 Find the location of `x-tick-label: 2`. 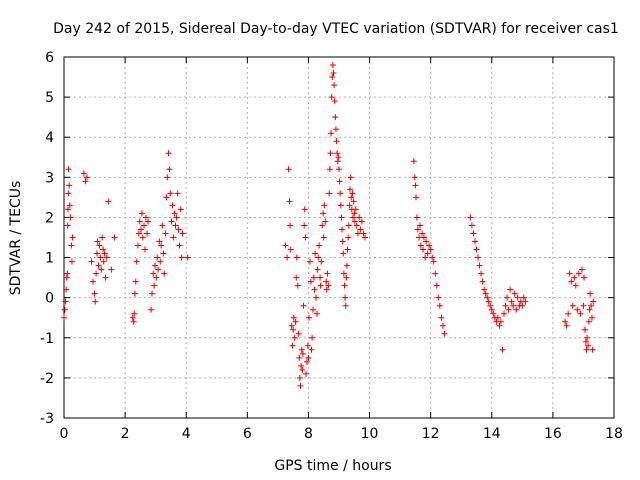

x-tick-label: 2 is located at coordinates (125, 434).